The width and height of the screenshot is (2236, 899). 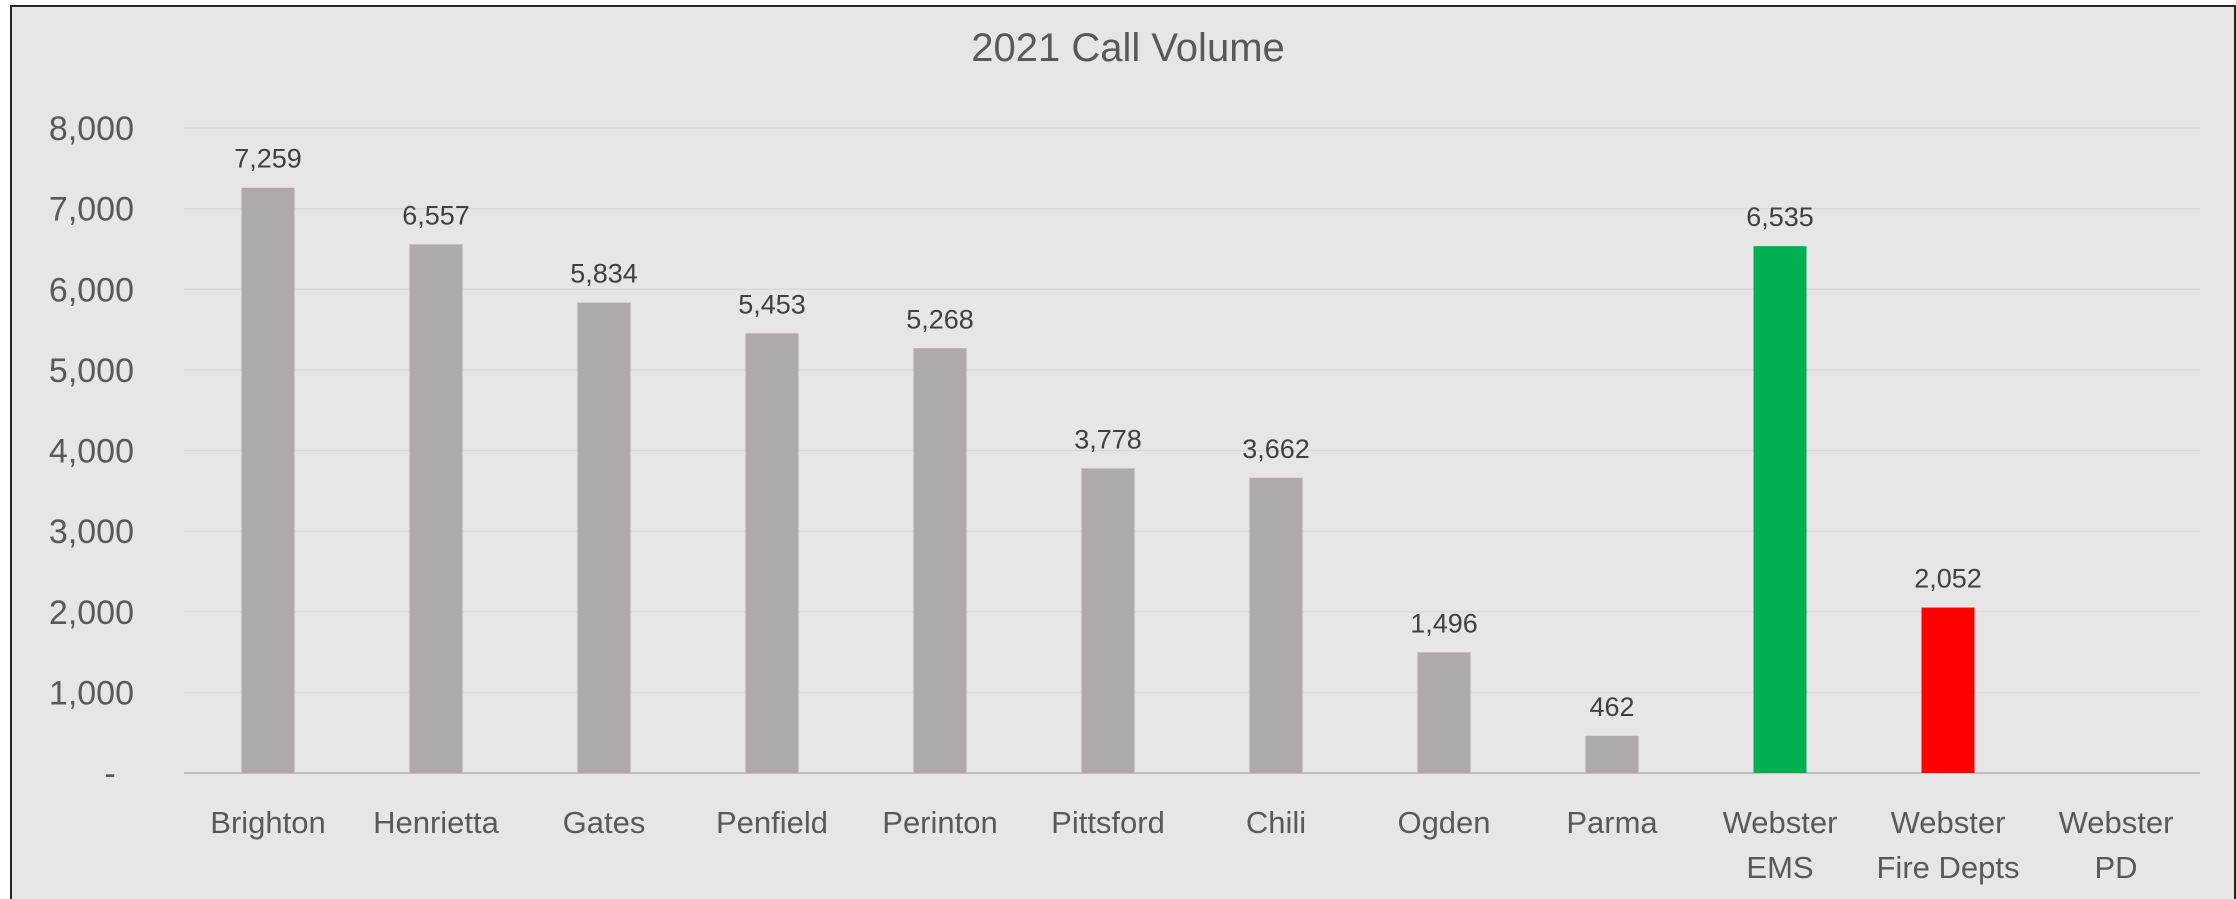 What do you see at coordinates (772, 304) in the screenshot?
I see `data-label: 5,453` at bounding box center [772, 304].